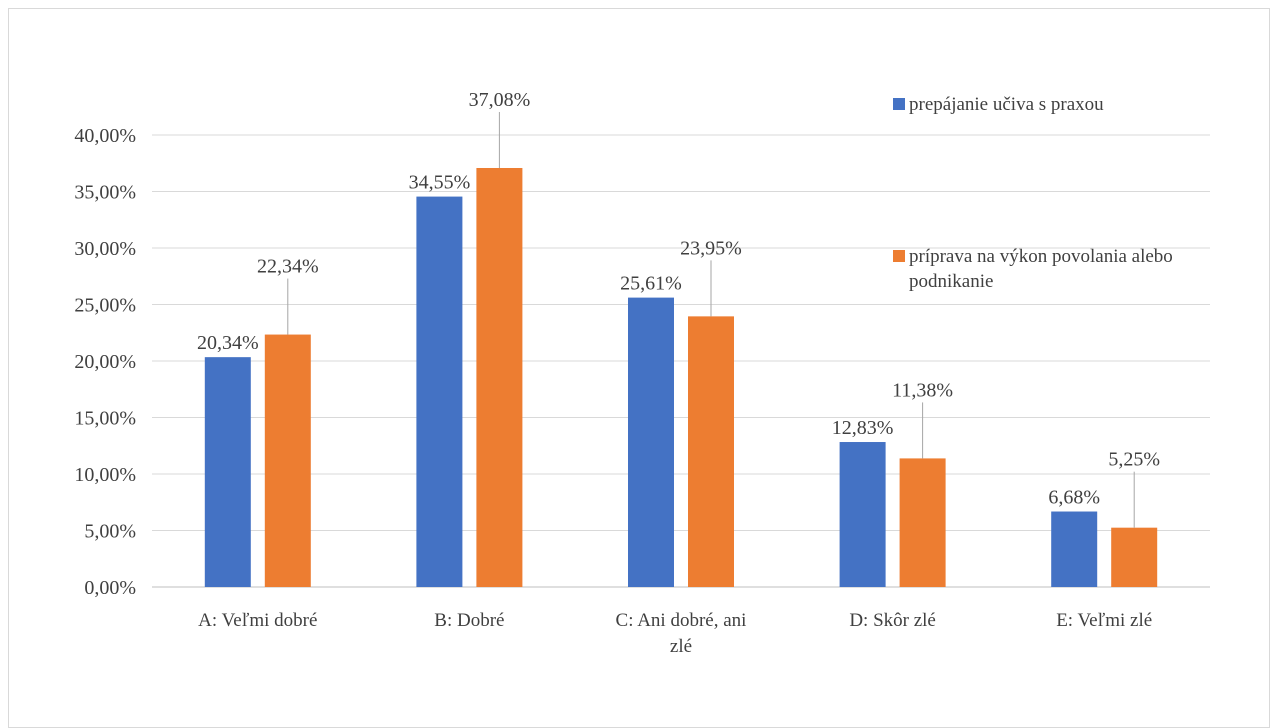  I want to click on data-label: 25,61%, so click(651, 284).